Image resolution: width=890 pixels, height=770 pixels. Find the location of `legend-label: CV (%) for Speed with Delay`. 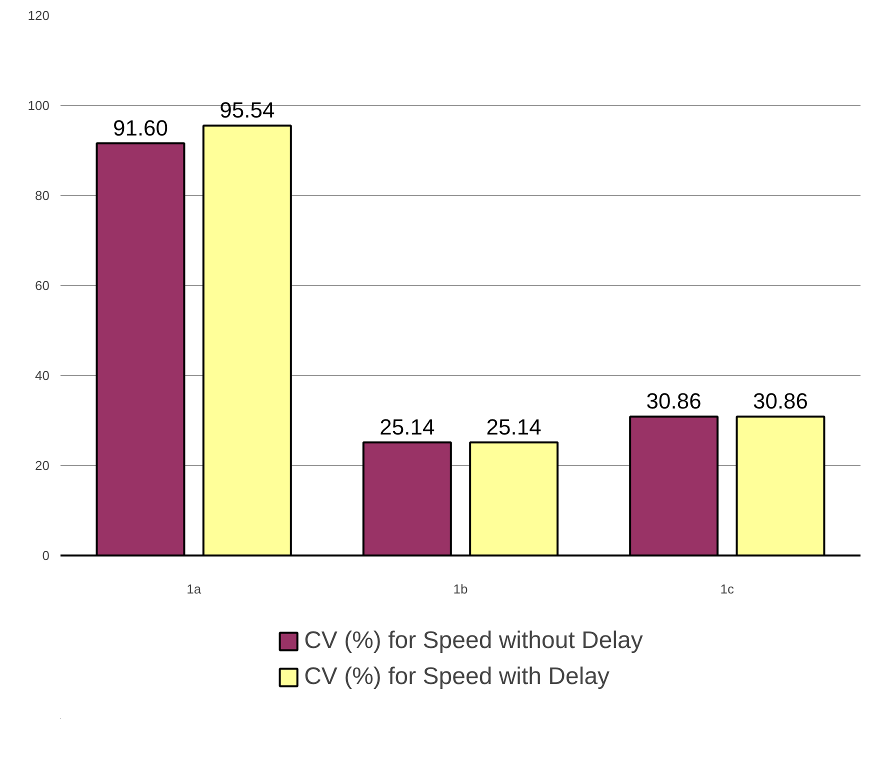

legend-label: CV (%) for Speed with Delay is located at coordinates (457, 677).